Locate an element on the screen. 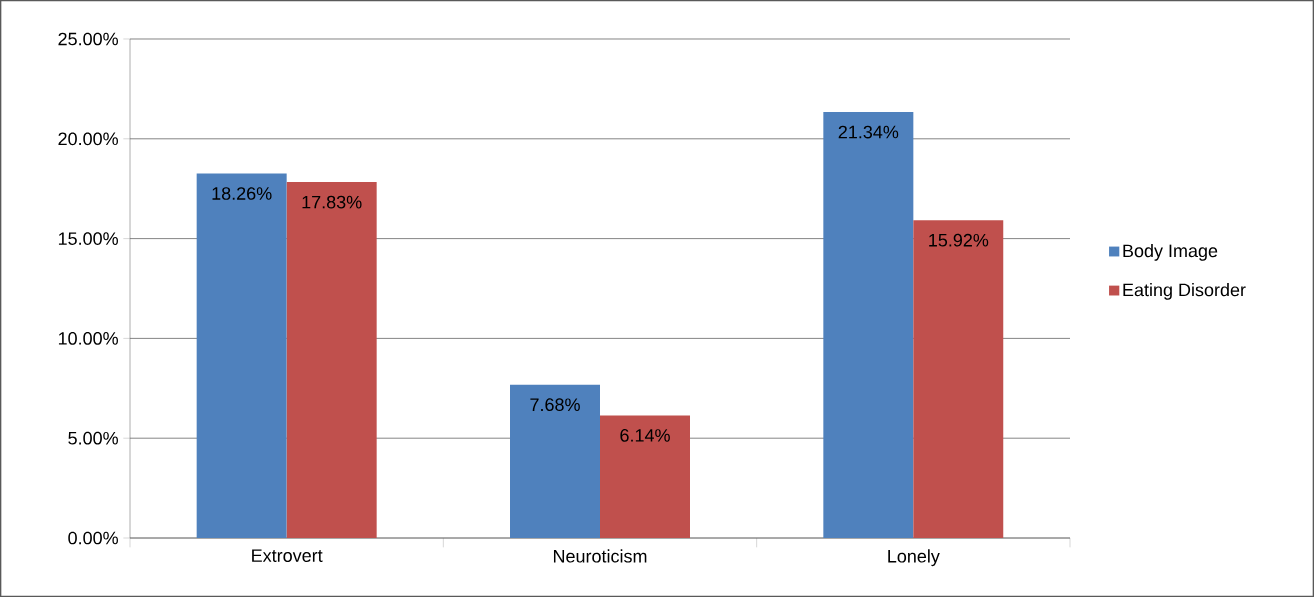 This screenshot has height=597, width=1314. x-tick-label: Neuroticism is located at coordinates (600, 556).